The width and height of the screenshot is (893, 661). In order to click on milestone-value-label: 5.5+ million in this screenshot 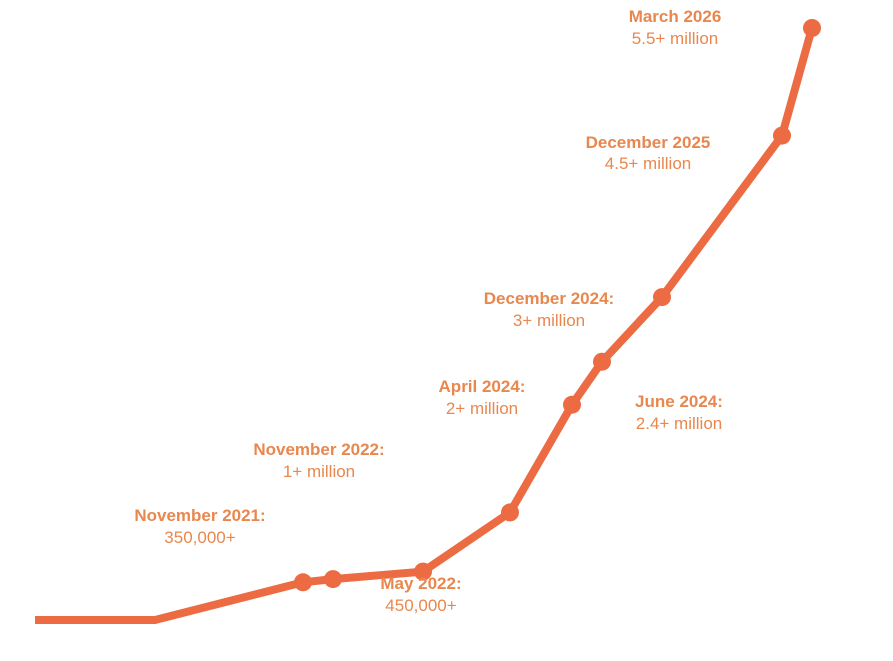, I will do `click(675, 38)`.